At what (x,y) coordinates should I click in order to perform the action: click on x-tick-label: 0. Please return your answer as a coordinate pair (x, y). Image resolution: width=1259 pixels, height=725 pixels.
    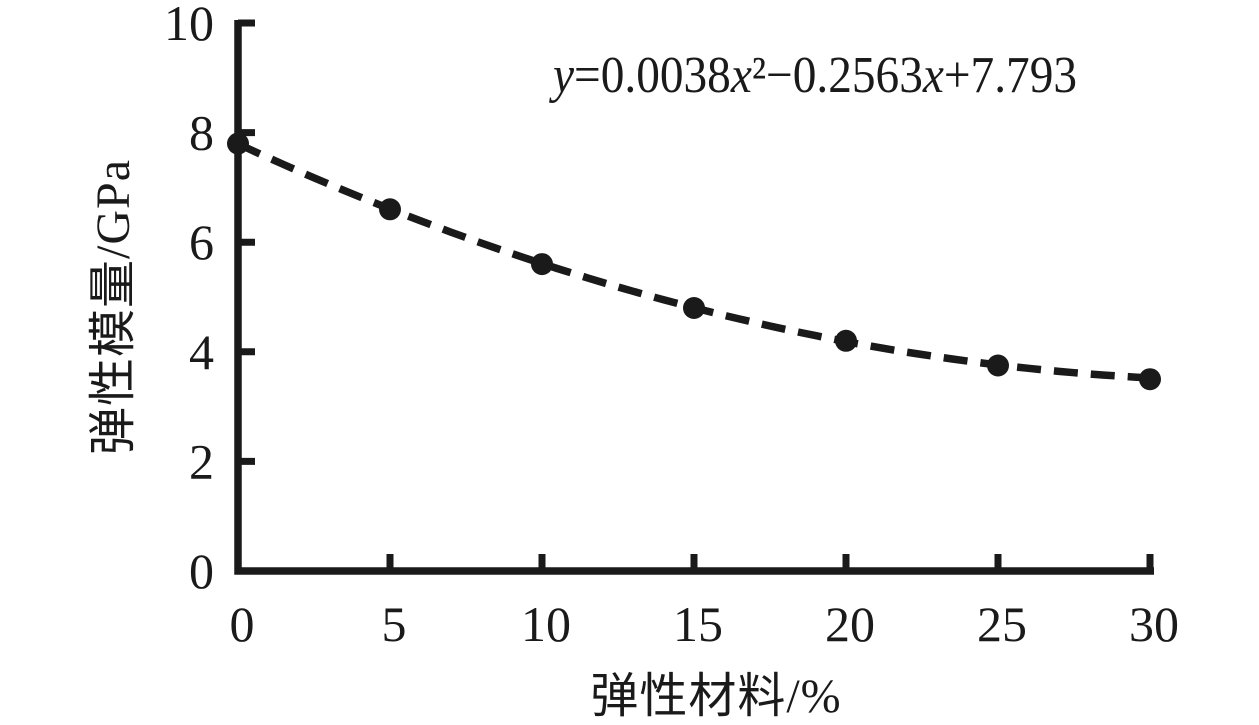
    Looking at the image, I should click on (242, 624).